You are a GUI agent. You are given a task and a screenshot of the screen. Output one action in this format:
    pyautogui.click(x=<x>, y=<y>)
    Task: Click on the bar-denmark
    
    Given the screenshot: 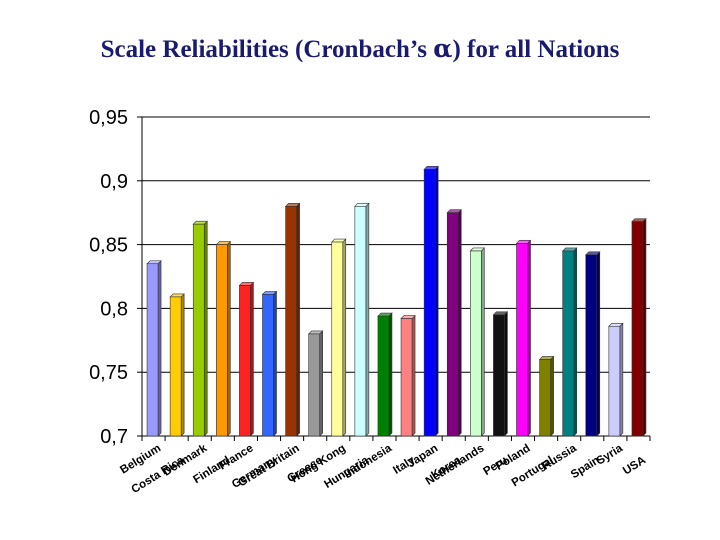 What is the action you would take?
    pyautogui.click(x=200, y=328)
    